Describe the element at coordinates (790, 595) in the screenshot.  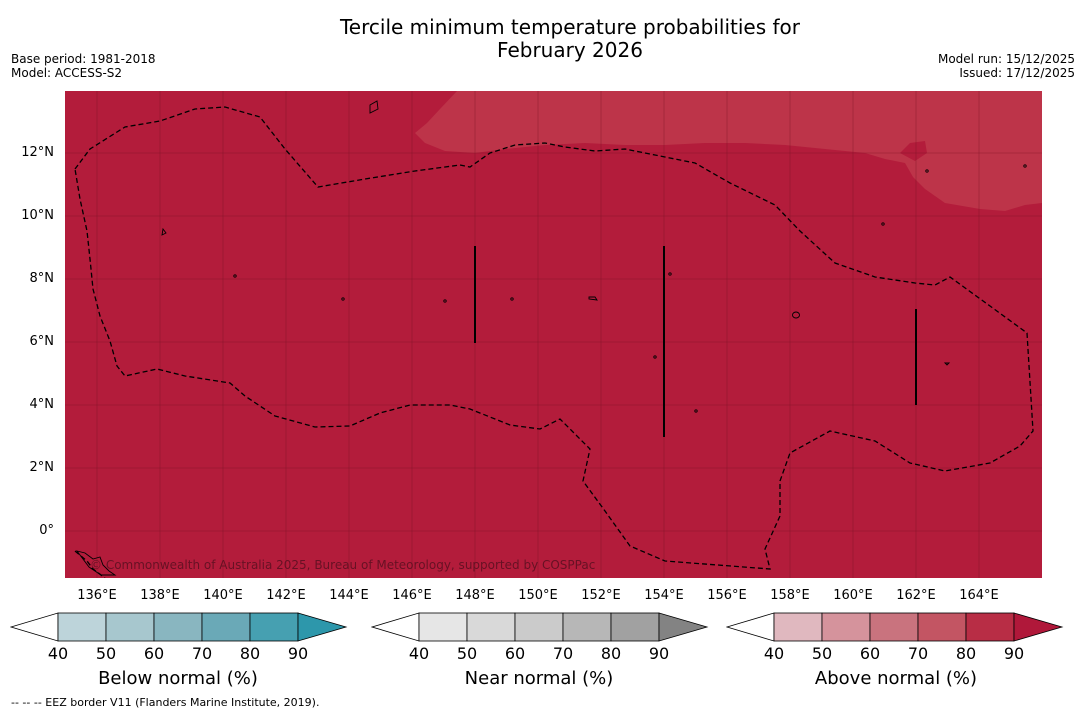
I see `lon-label: 158°E` at that location.